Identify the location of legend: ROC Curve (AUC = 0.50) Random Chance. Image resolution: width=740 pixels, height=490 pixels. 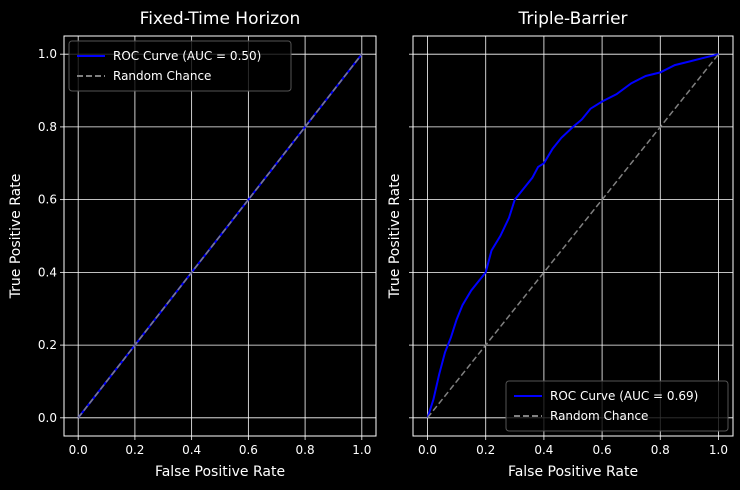
(180, 66).